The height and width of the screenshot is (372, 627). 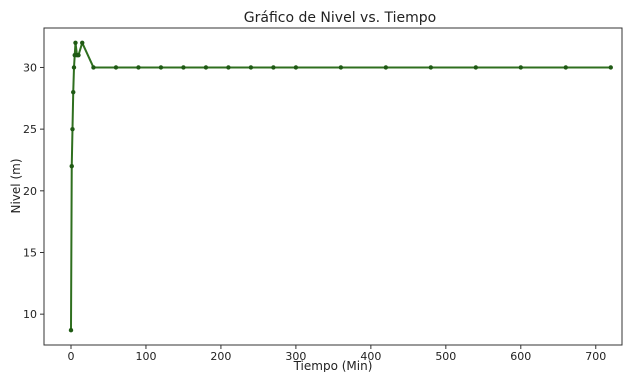 I want to click on y-tick-label: 25, so click(x=30, y=129).